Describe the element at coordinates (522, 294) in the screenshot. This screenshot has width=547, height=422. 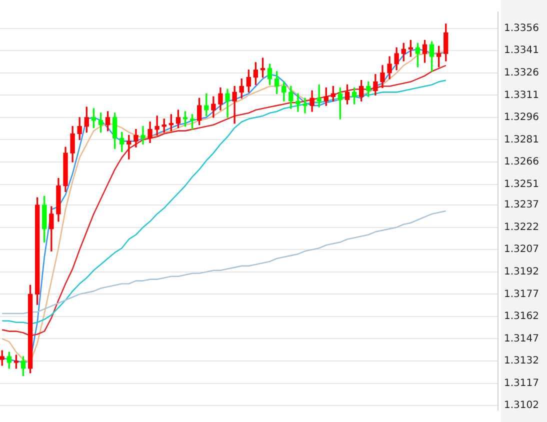
I see `y-tick-label: 1.3177` at that location.